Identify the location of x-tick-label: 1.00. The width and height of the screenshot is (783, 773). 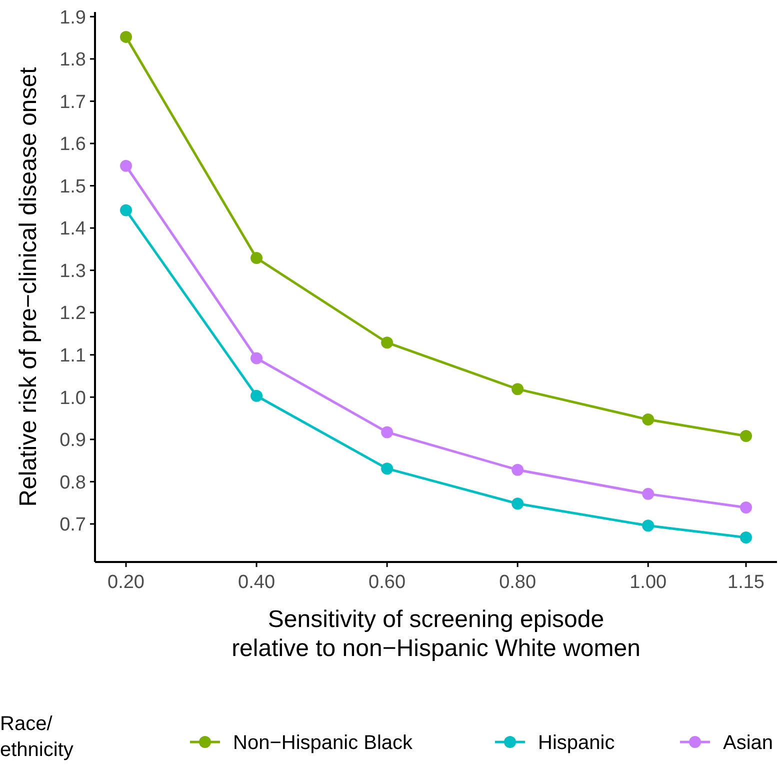
(648, 582).